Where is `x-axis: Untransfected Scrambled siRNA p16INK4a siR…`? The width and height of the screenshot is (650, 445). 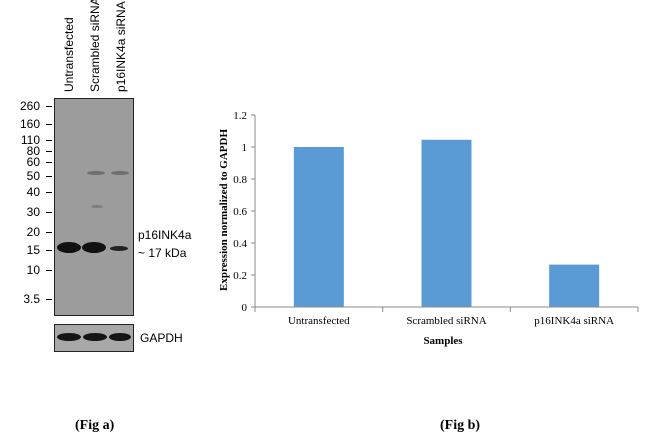
x-axis: Untransfected Scrambled siRNA p16INK4a siR… is located at coordinates (446, 316).